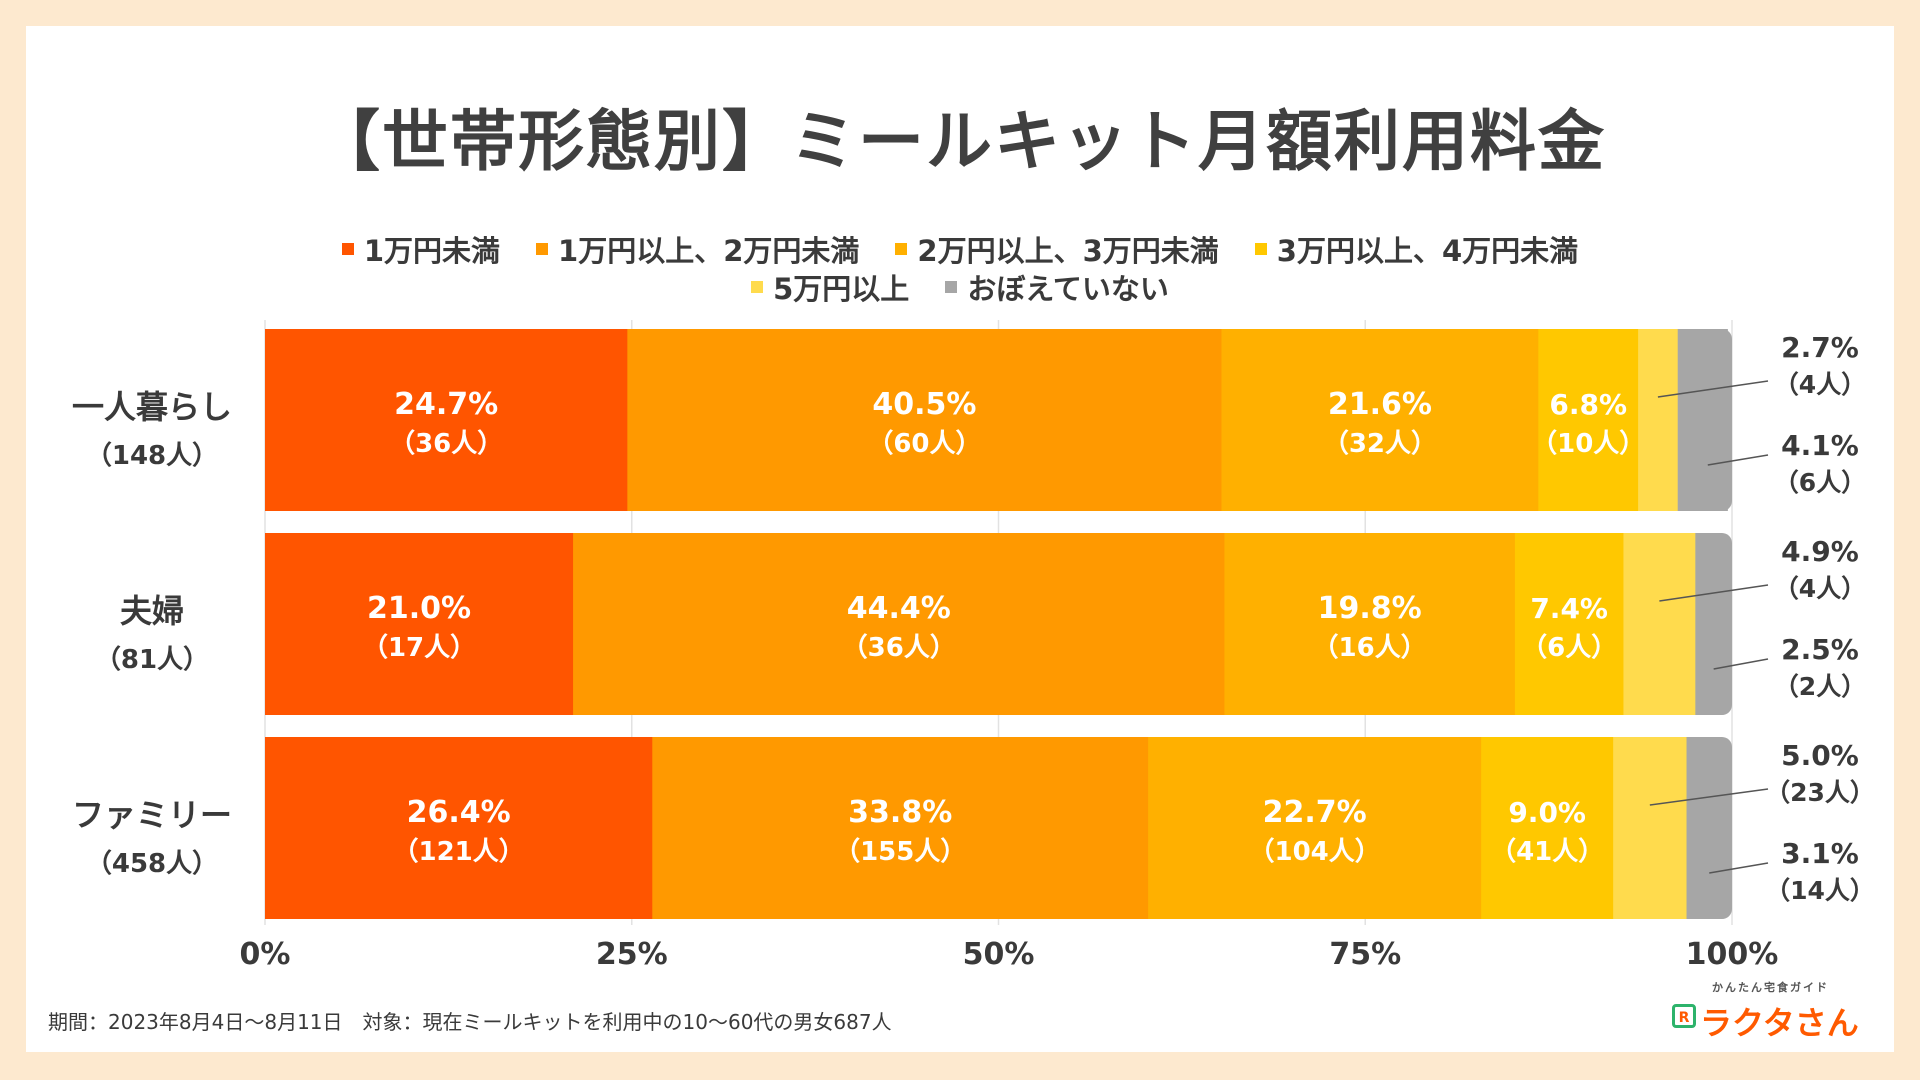  What do you see at coordinates (924, 444) in the screenshot?
I see `count-label: （60人）` at bounding box center [924, 444].